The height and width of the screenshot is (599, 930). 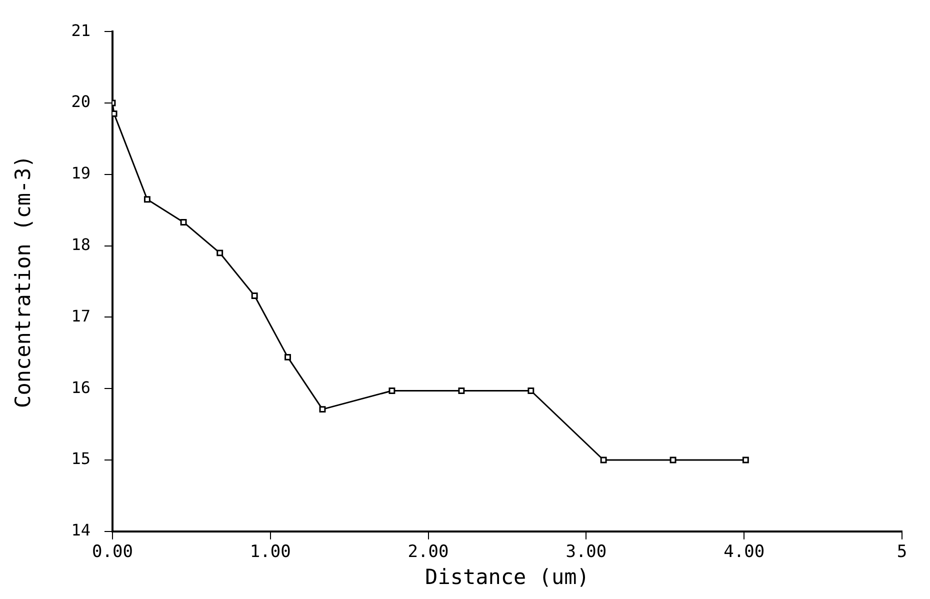 I want to click on y-tick-label: 15, so click(x=80, y=458).